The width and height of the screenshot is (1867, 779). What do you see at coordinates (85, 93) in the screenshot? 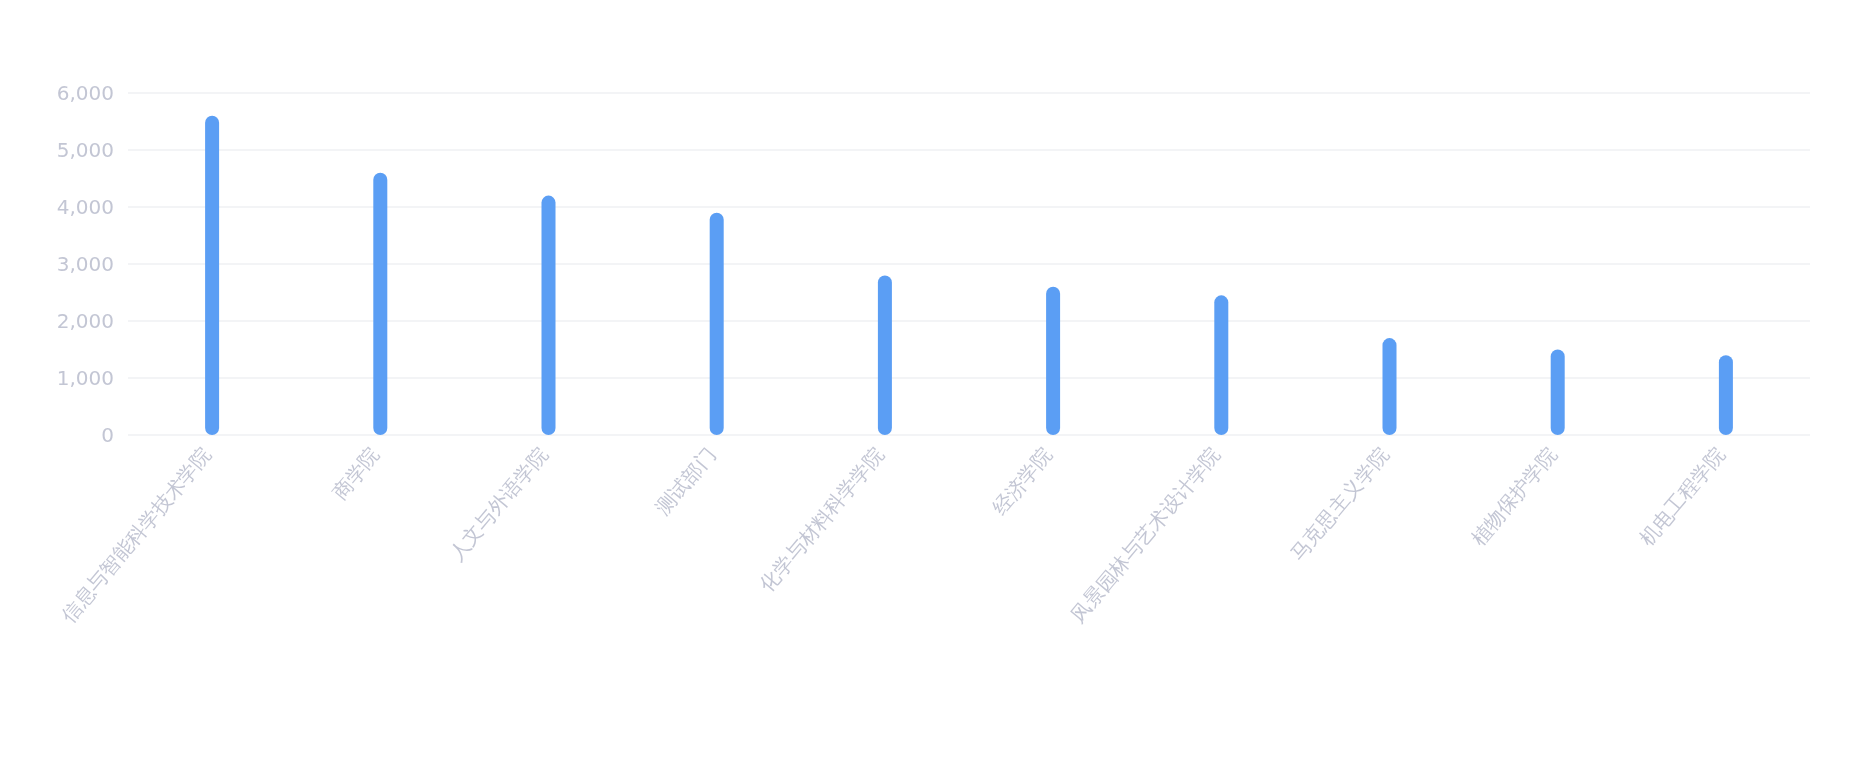
I see `y-tick-label: 6,000` at bounding box center [85, 93].